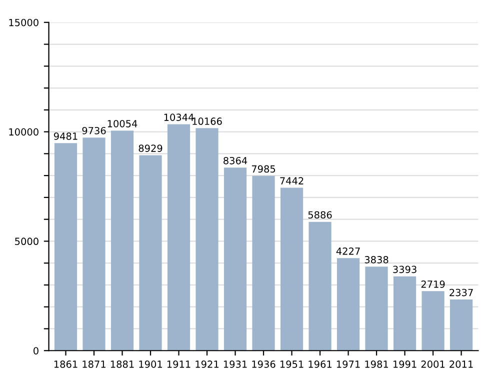  Describe the element at coordinates (207, 121) in the screenshot. I see `data-label: 10166` at that location.